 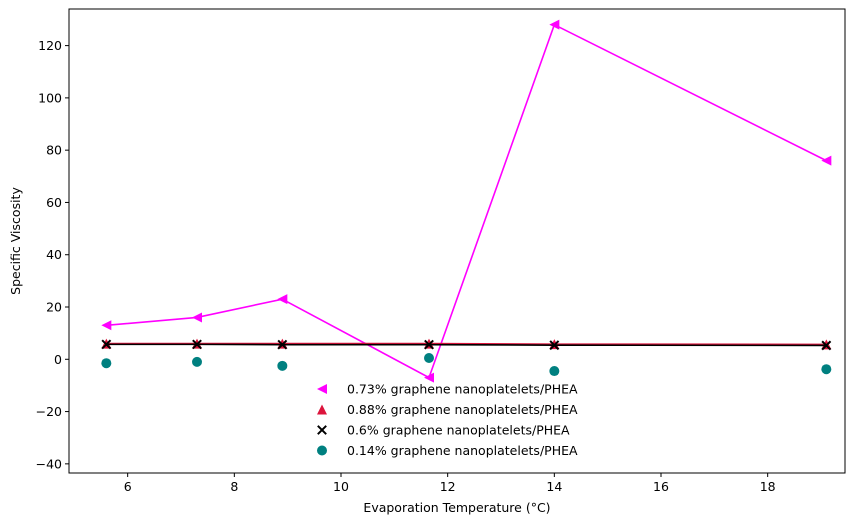 What do you see at coordinates (462, 389) in the screenshot?
I see `legend-label: 0.73% graphene nanoplatelets/PHEA` at bounding box center [462, 389].